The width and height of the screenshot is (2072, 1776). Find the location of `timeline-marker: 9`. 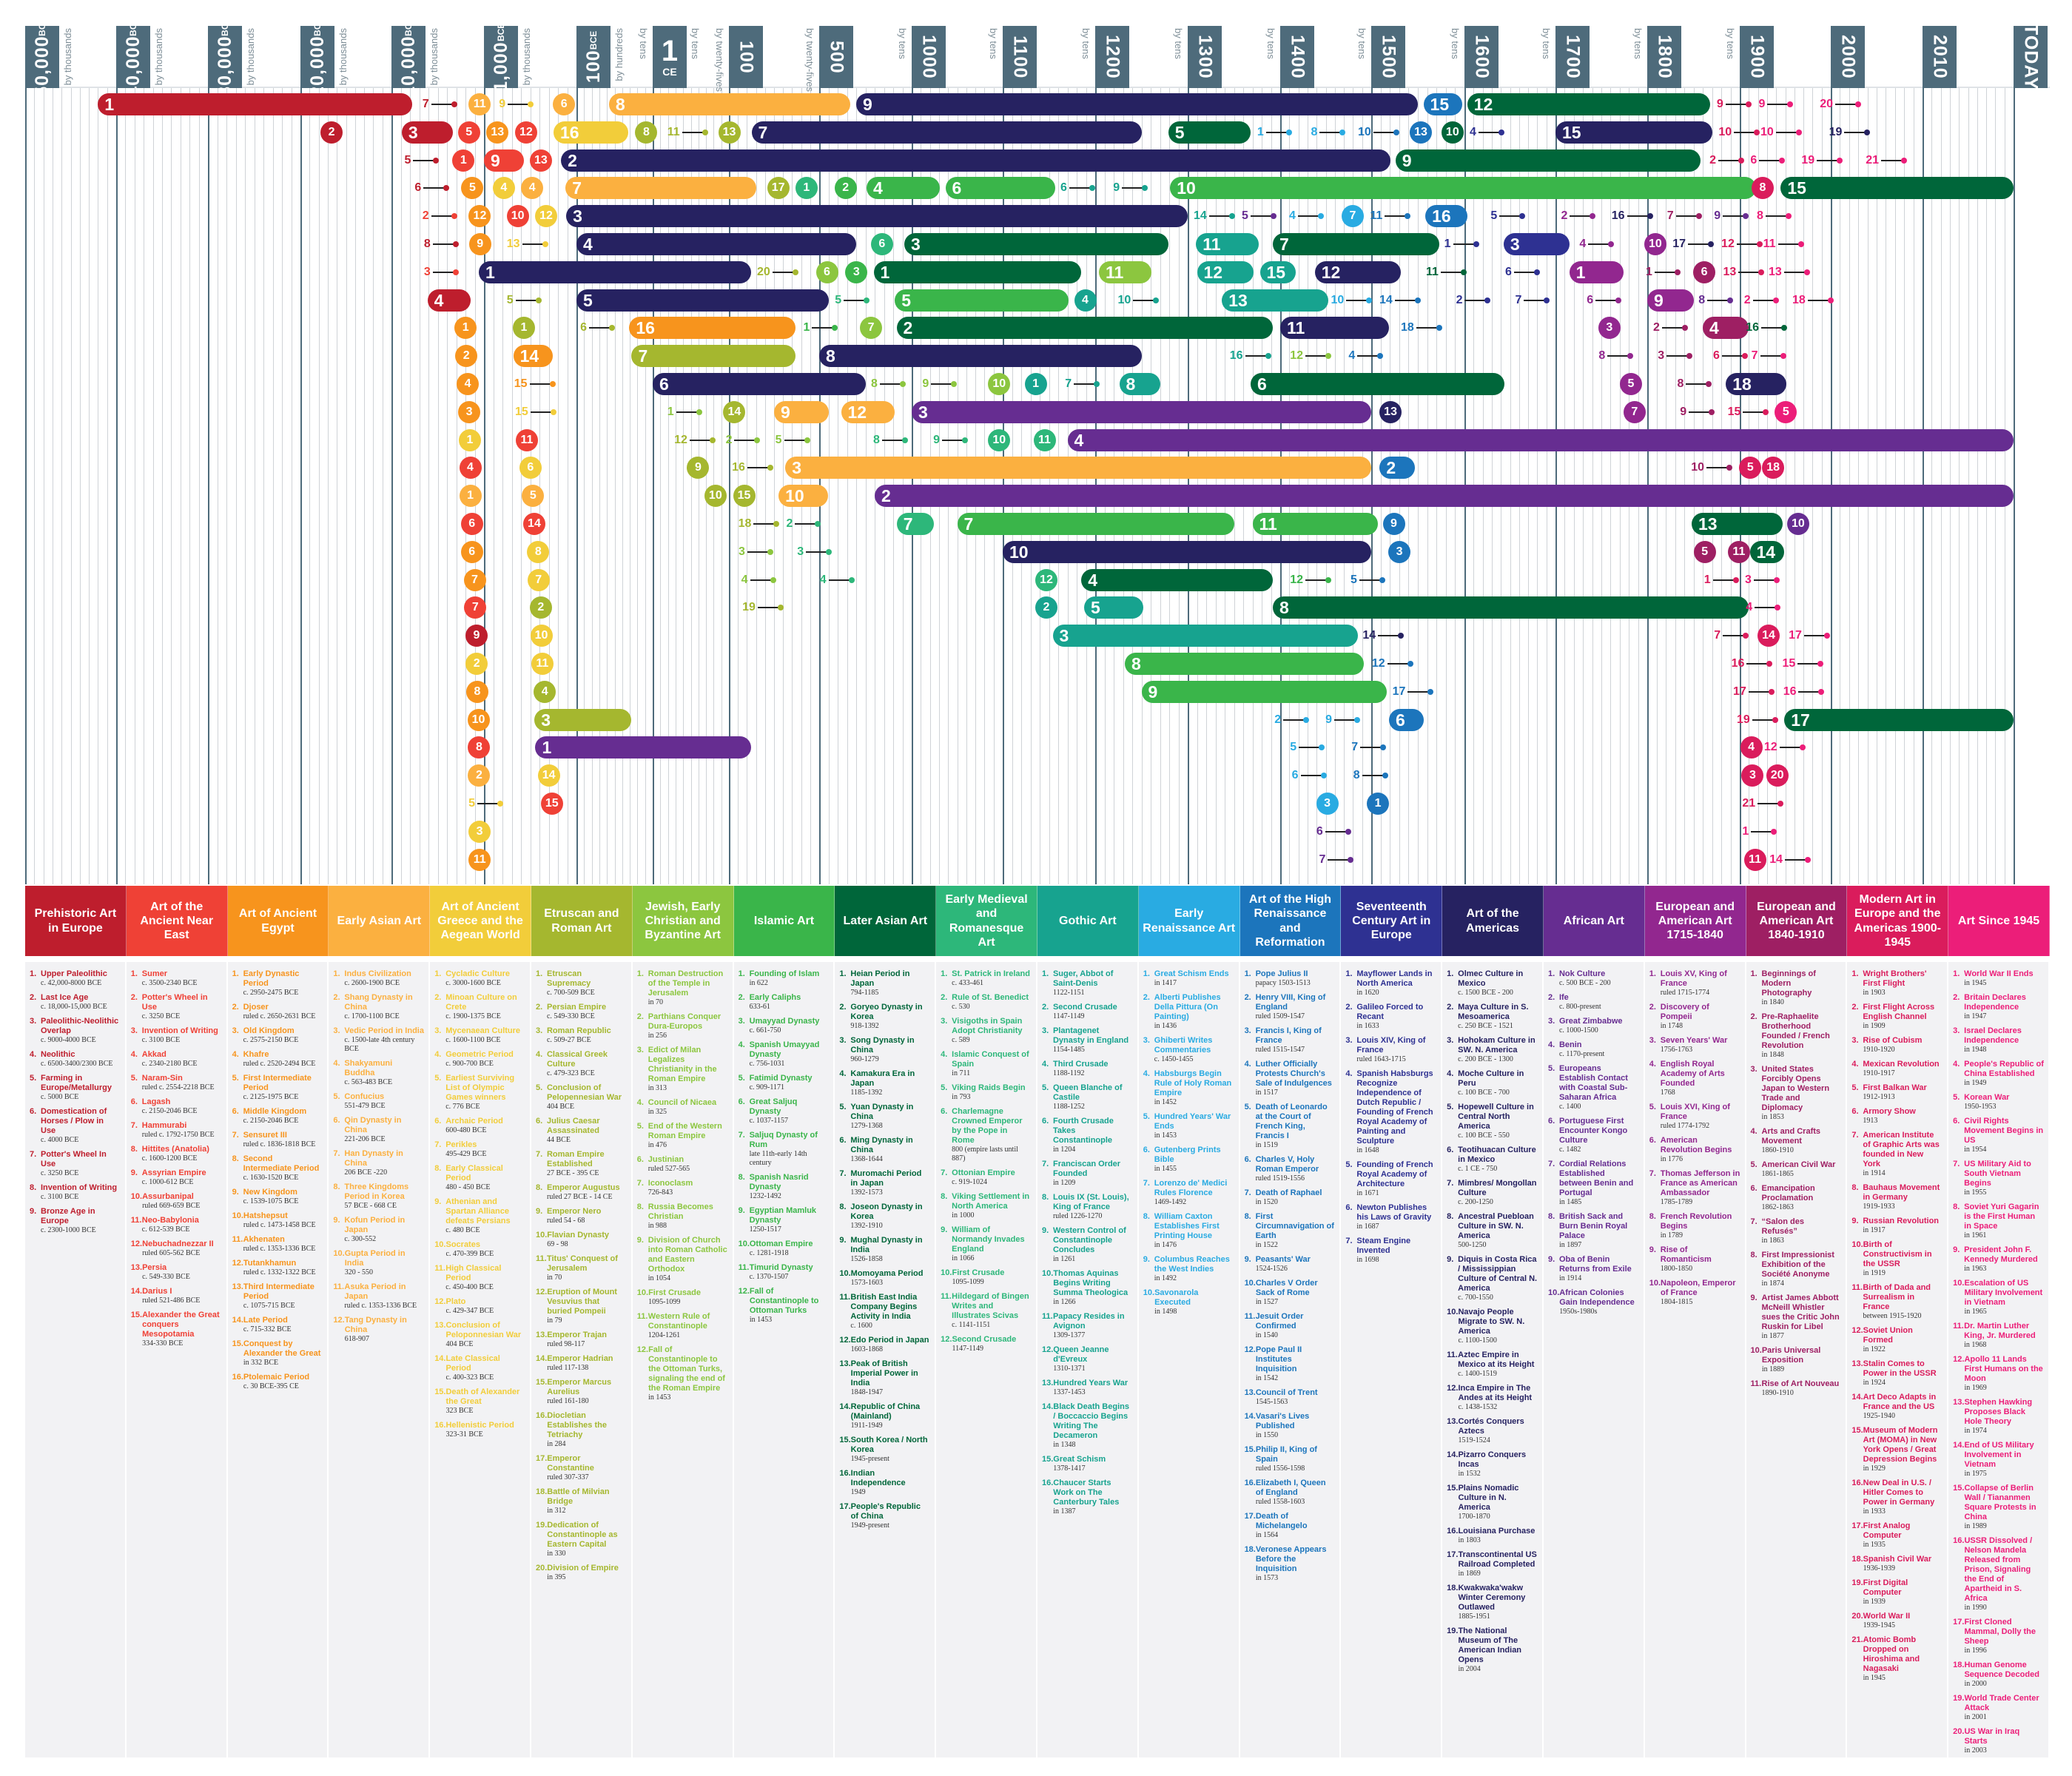

timeline-marker: 9 is located at coordinates (476, 636).